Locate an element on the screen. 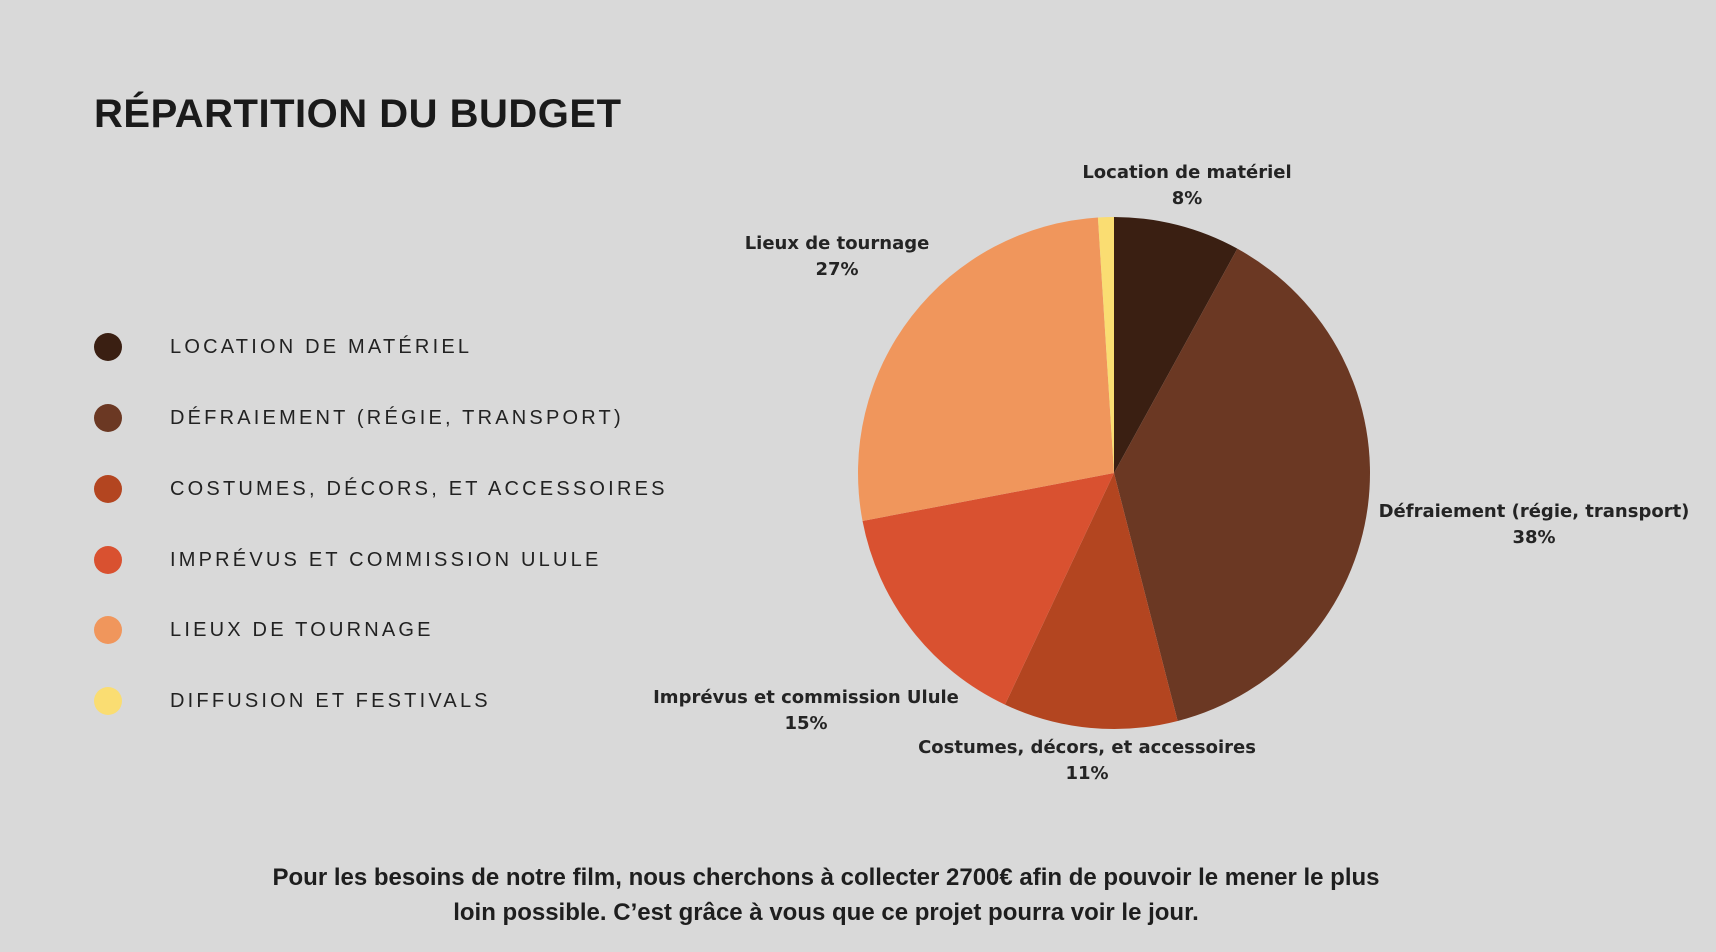 Image resolution: width=1716 pixels, height=952 pixels. legend-item-imprevus: IMPRÉVUS ET COMMISSION ULULE is located at coordinates (404, 560).